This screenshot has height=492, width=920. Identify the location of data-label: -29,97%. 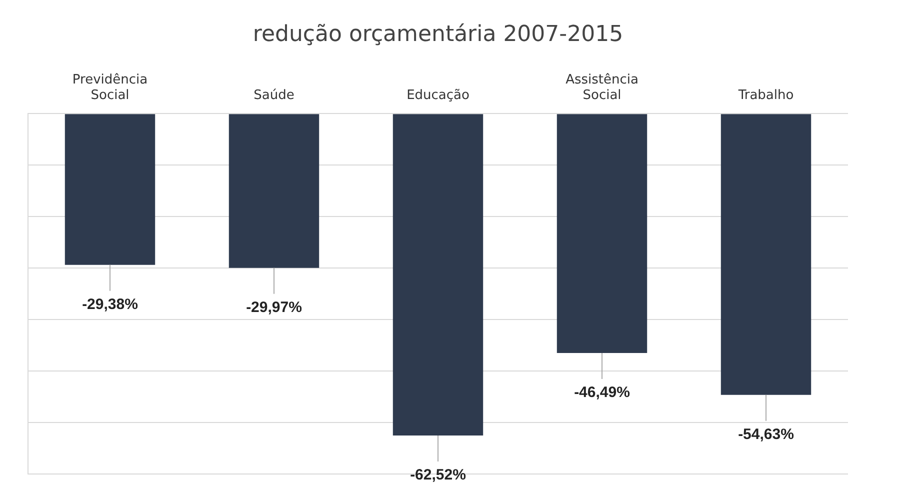
(274, 307).